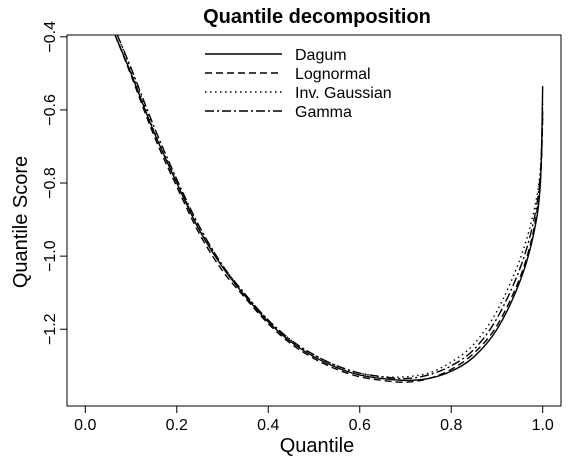  I want to click on legend-label: Dagum, so click(321, 55).